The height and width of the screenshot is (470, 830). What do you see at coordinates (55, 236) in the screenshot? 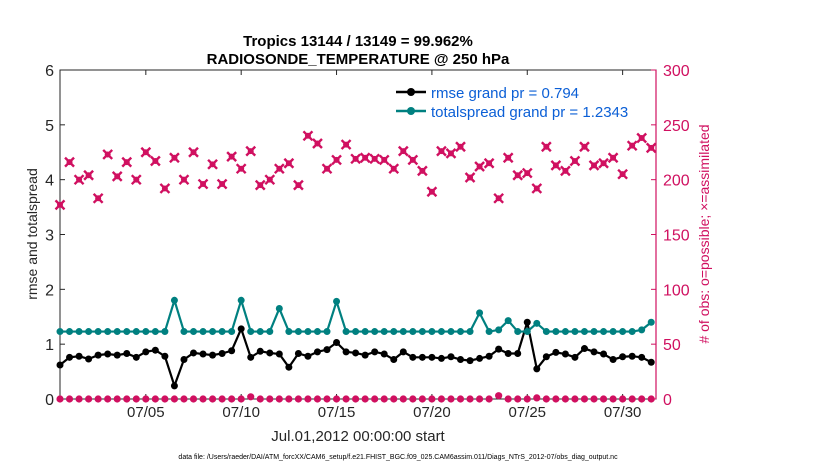
I see `y-axis-left: 0 1 2 3 4 5 6` at bounding box center [55, 236].